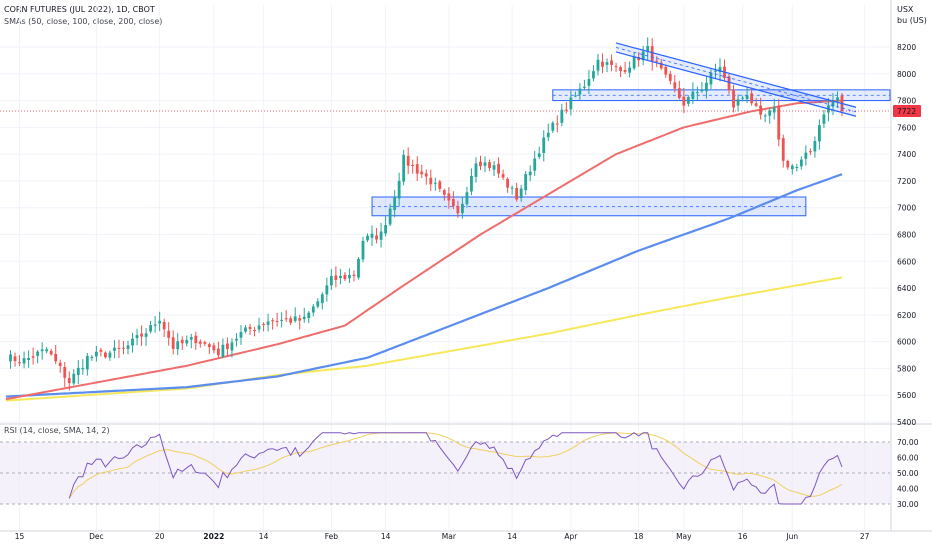 This screenshot has height=550, width=932. What do you see at coordinates (906, 101) in the screenshot?
I see `price-tick-label: 7800` at bounding box center [906, 101].